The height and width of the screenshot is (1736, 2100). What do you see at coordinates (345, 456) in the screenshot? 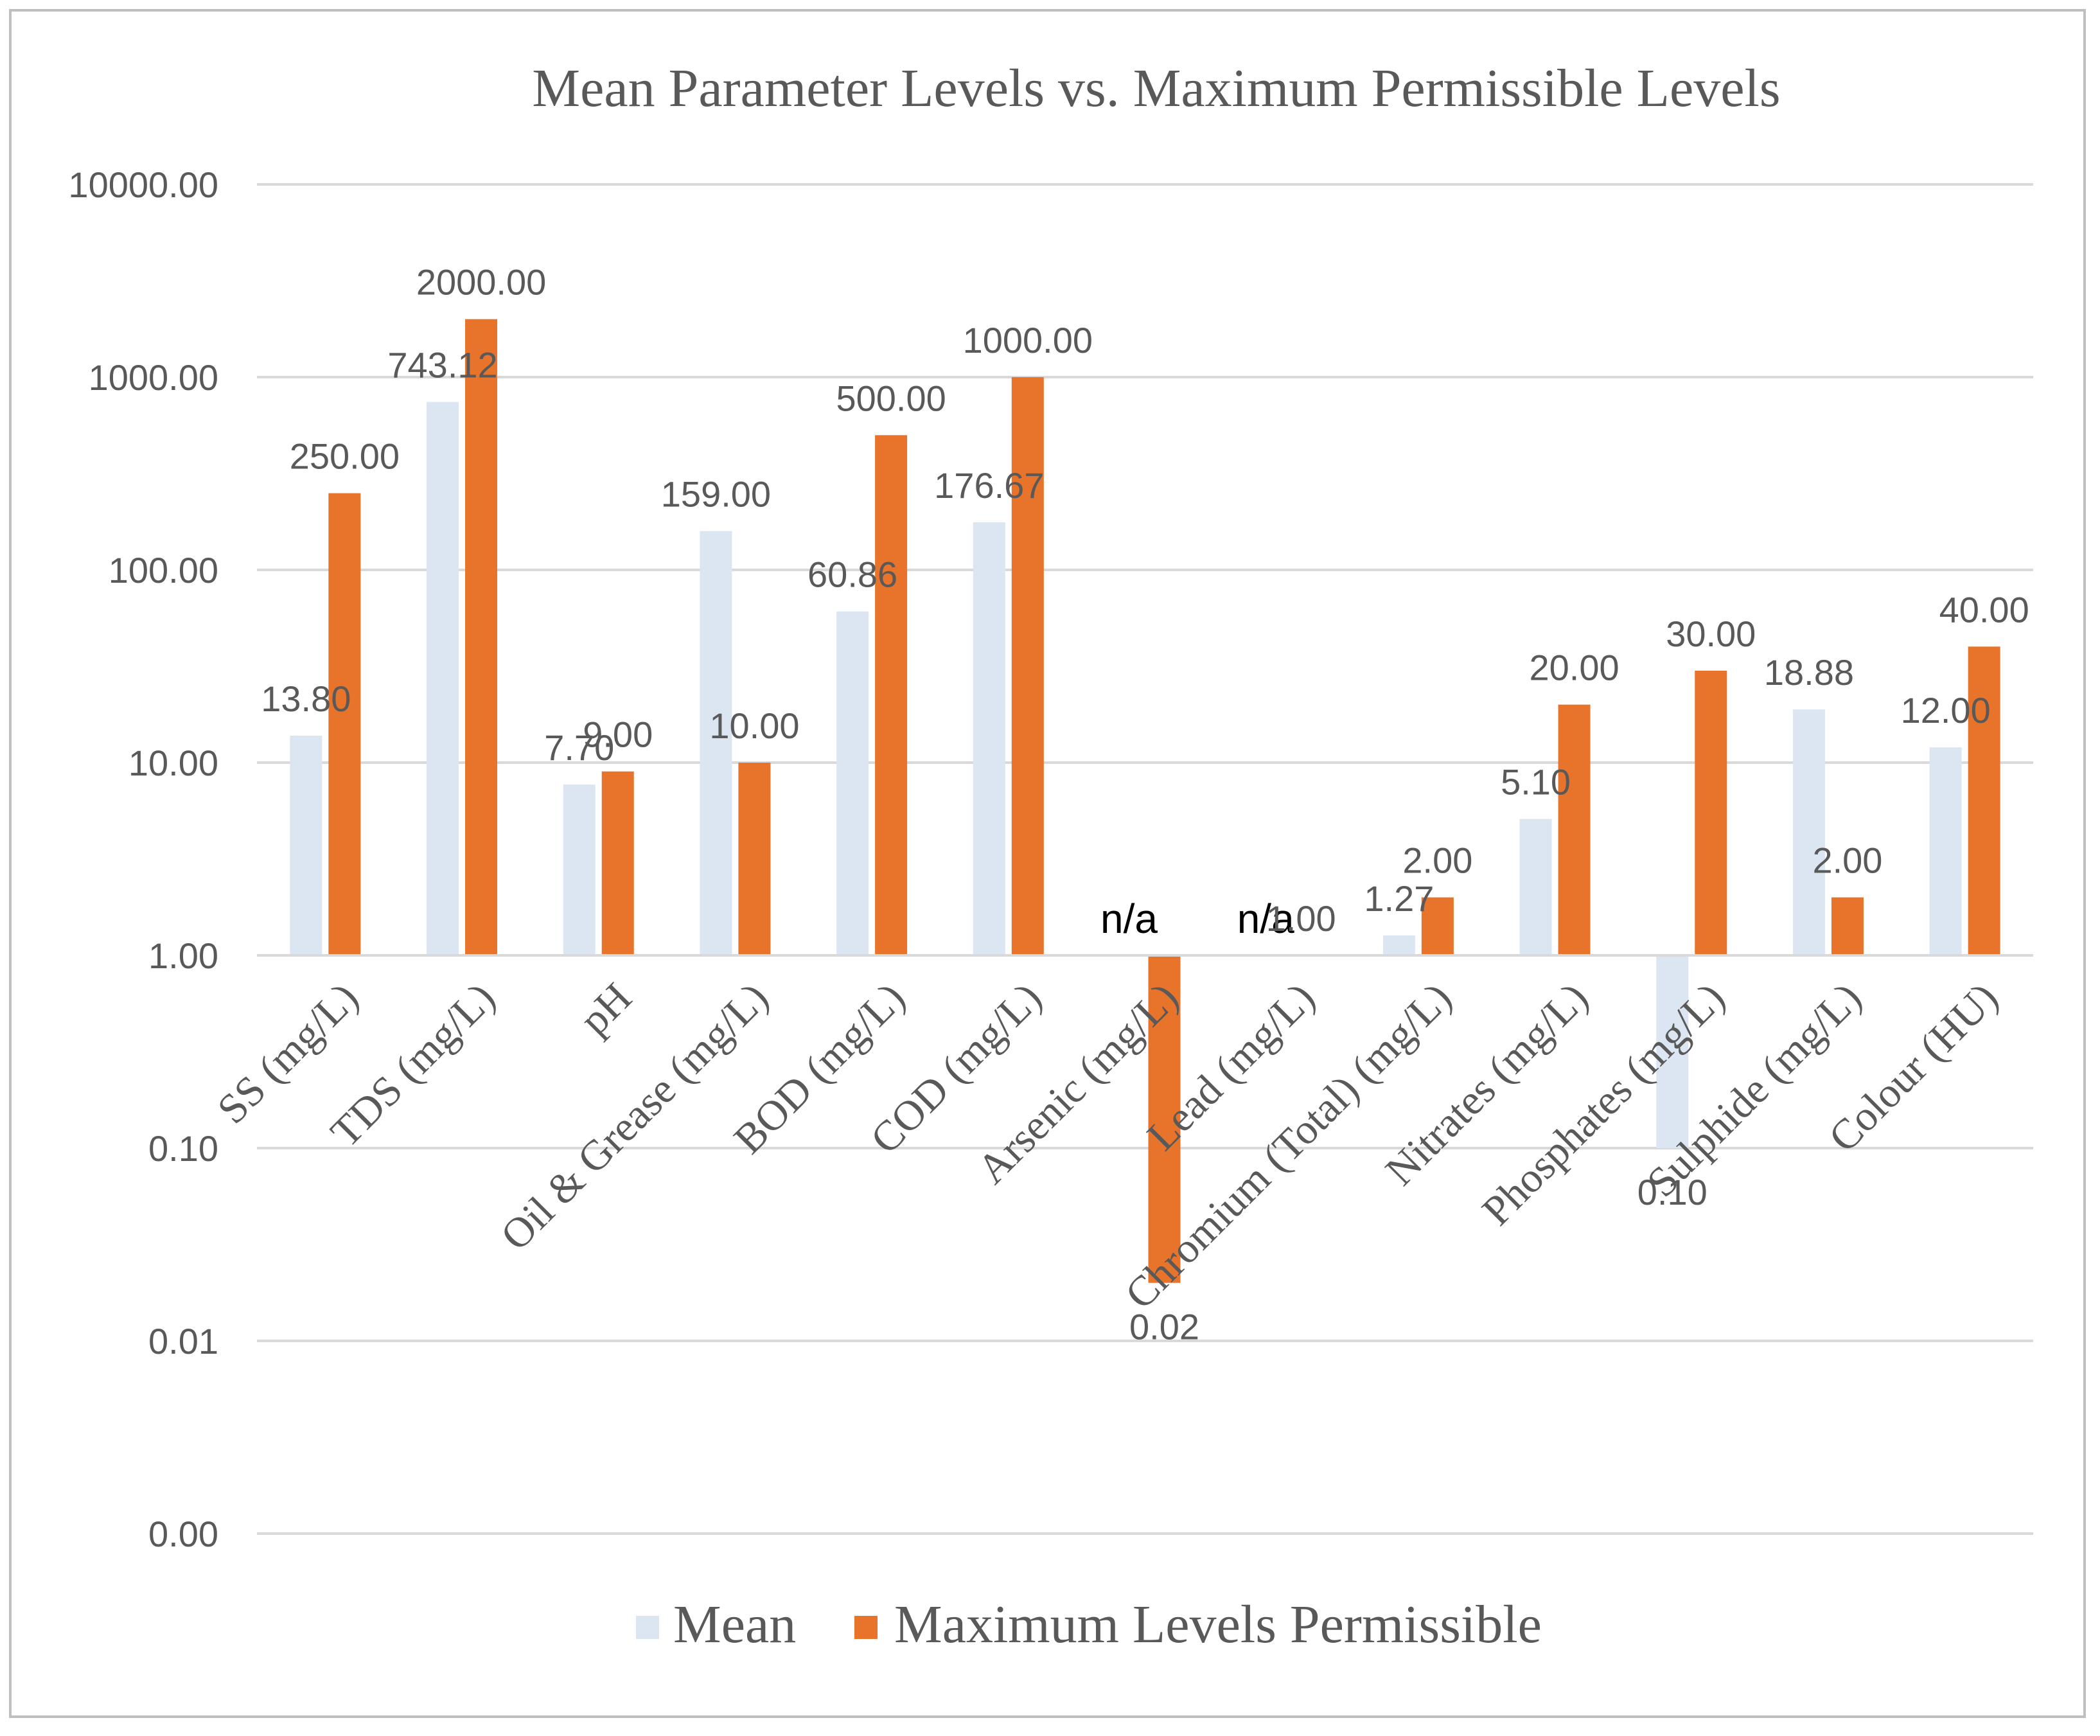
I see `data-label: 250.00` at bounding box center [345, 456].